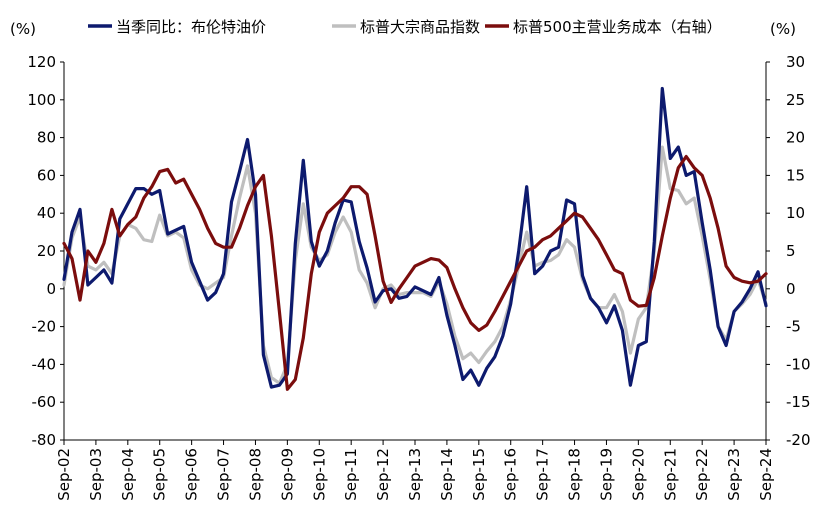 This screenshot has height=525, width=833. I want to click on x-tick-label: Sep-21, so click(670, 474).